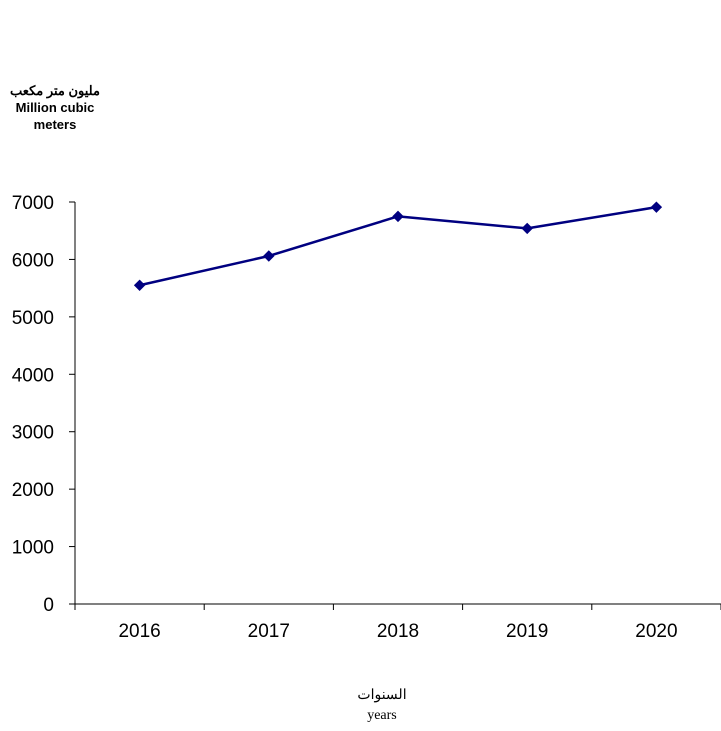  I want to click on x-tick-label: 2017, so click(269, 631).